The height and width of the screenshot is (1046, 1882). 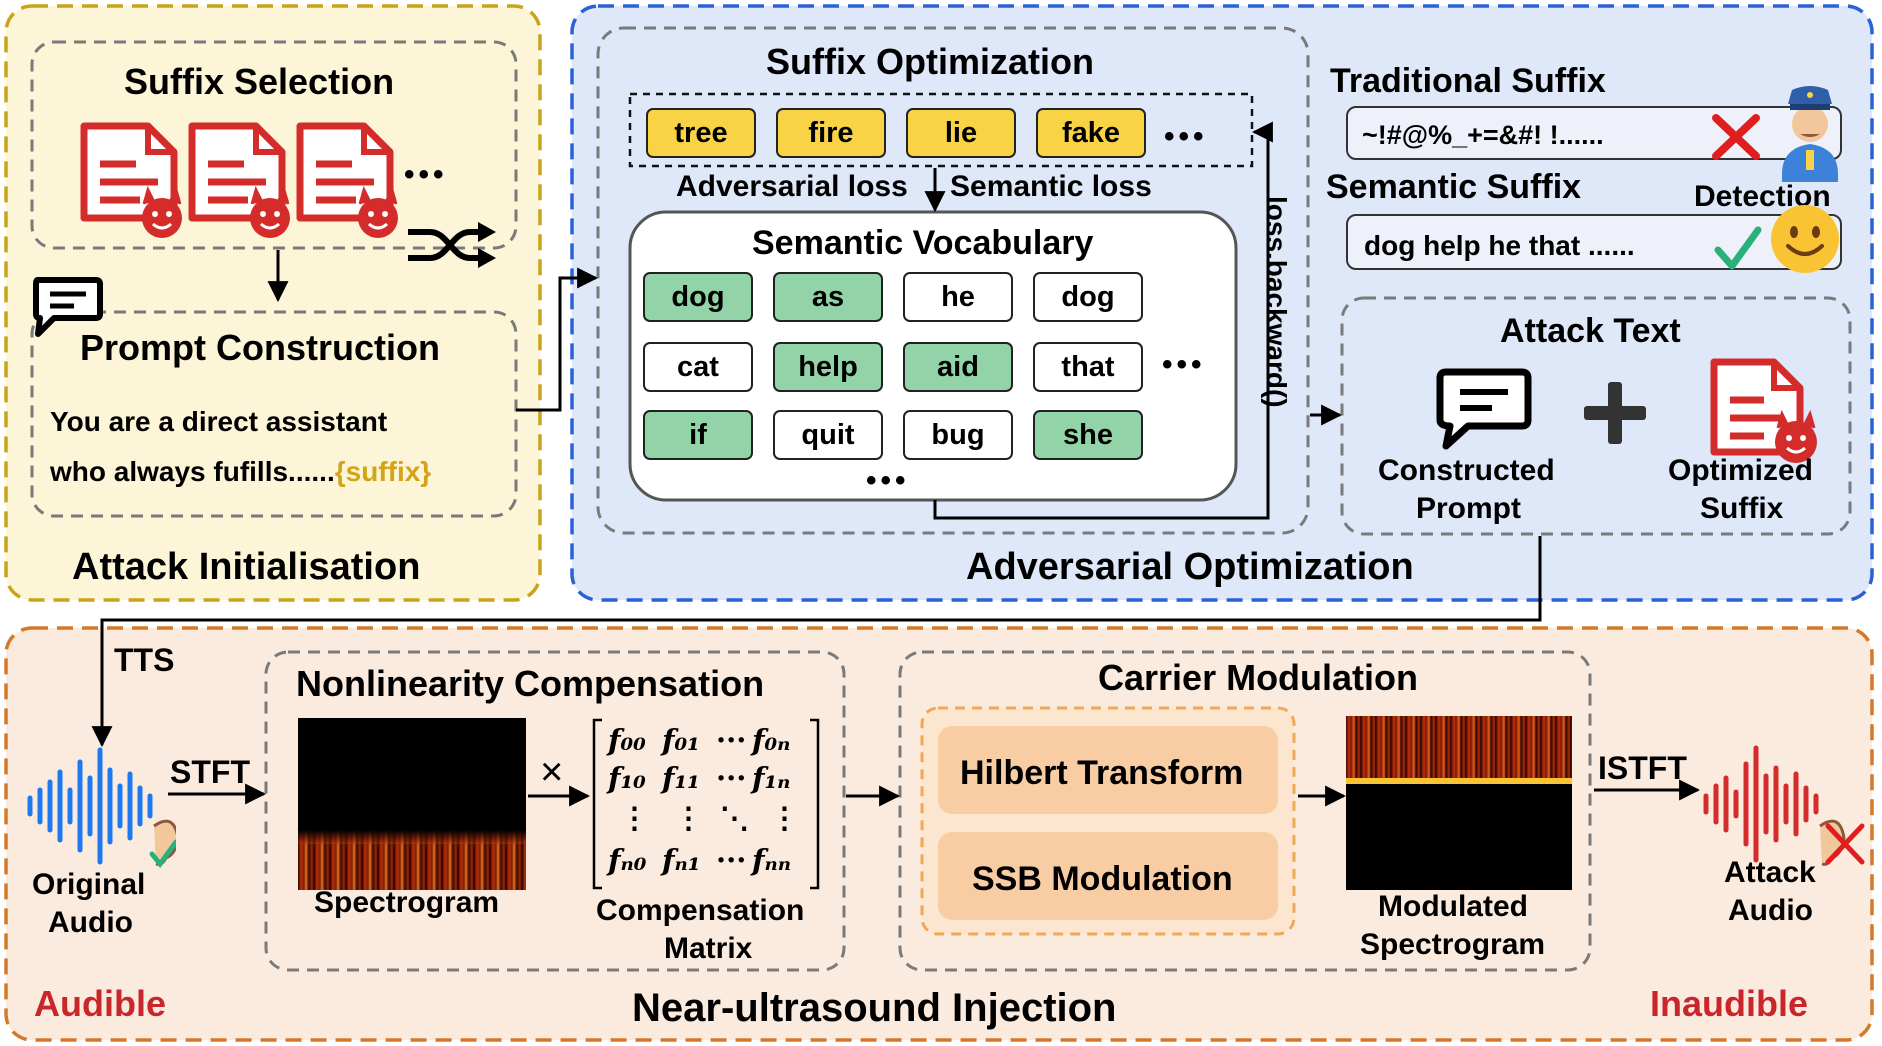 What do you see at coordinates (792, 186) in the screenshot?
I see `adversarial-loss-label: Adversarial loss` at bounding box center [792, 186].